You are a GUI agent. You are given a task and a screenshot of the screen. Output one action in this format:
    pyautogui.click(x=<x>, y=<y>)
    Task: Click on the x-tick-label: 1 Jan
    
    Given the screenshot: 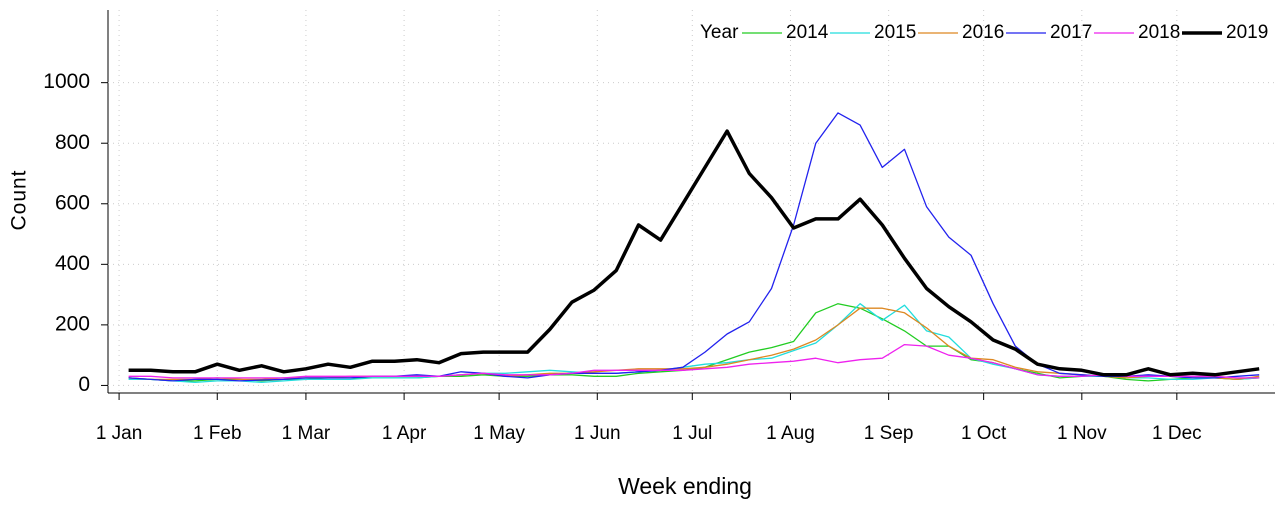 What is the action you would take?
    pyautogui.click(x=119, y=433)
    